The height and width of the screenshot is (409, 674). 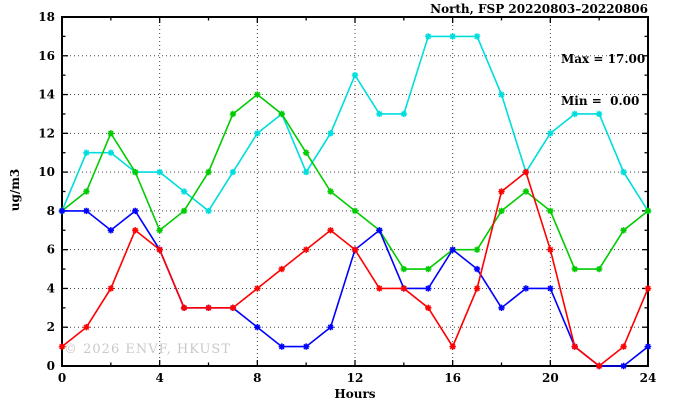 I want to click on y-tick-label: 2, so click(x=51, y=327).